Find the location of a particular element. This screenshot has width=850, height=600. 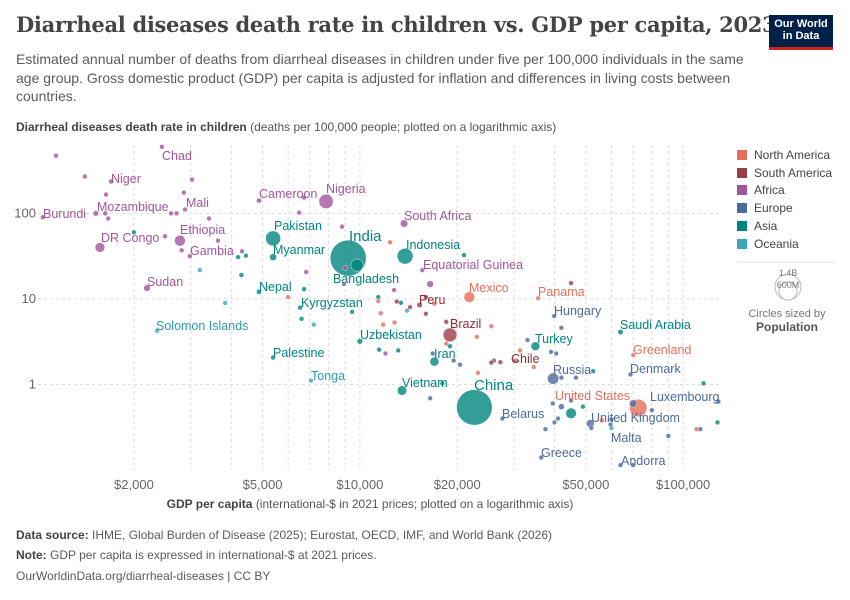

legend-item-europe: Europe is located at coordinates (784, 208).